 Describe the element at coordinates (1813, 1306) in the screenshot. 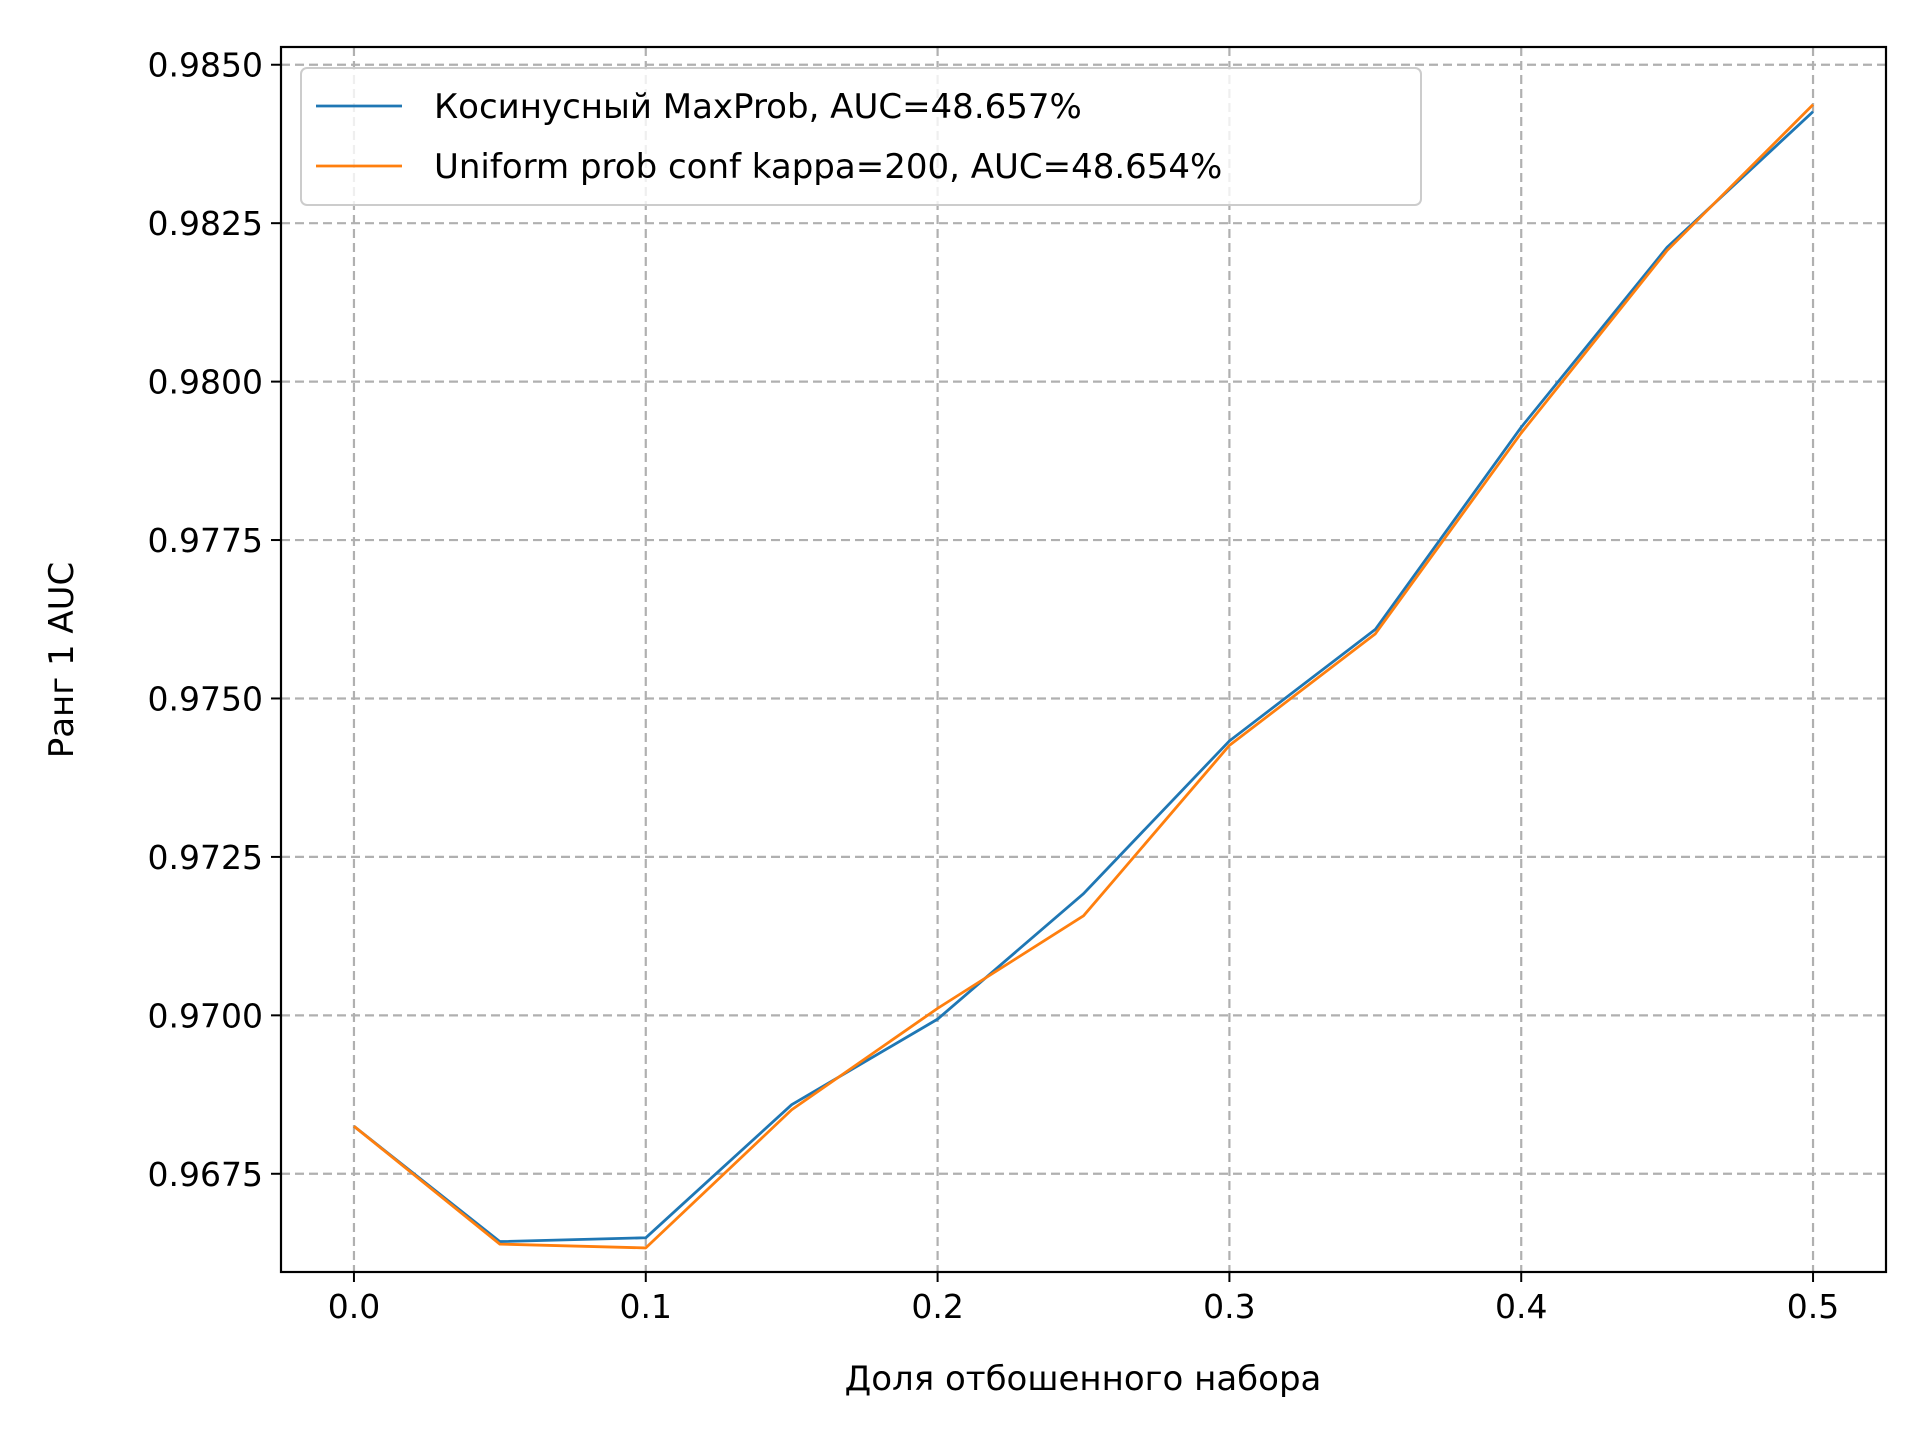

I see `x-tick-label: 0.5` at that location.